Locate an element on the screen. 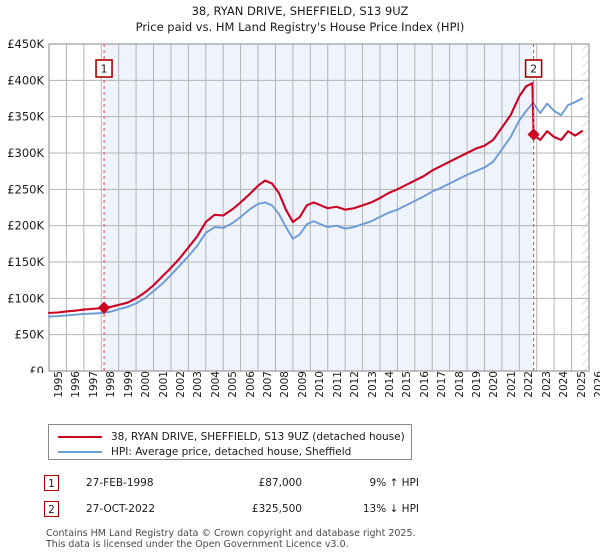 This screenshot has width=600, height=560. txn-date-1: 27-FEB-1998 is located at coordinates (120, 483).